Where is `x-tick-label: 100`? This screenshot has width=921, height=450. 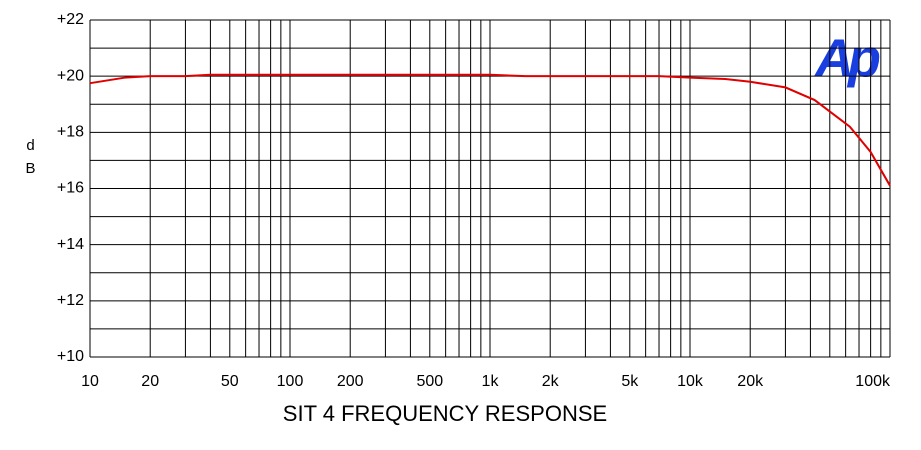
x-tick-label: 100 is located at coordinates (290, 381).